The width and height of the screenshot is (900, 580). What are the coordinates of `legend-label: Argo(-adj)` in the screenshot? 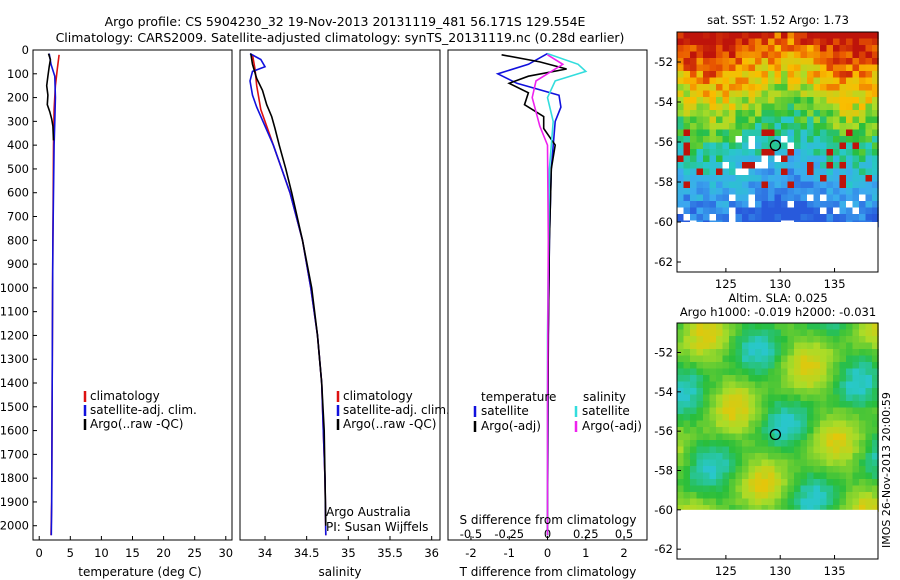 It's located at (511, 426).